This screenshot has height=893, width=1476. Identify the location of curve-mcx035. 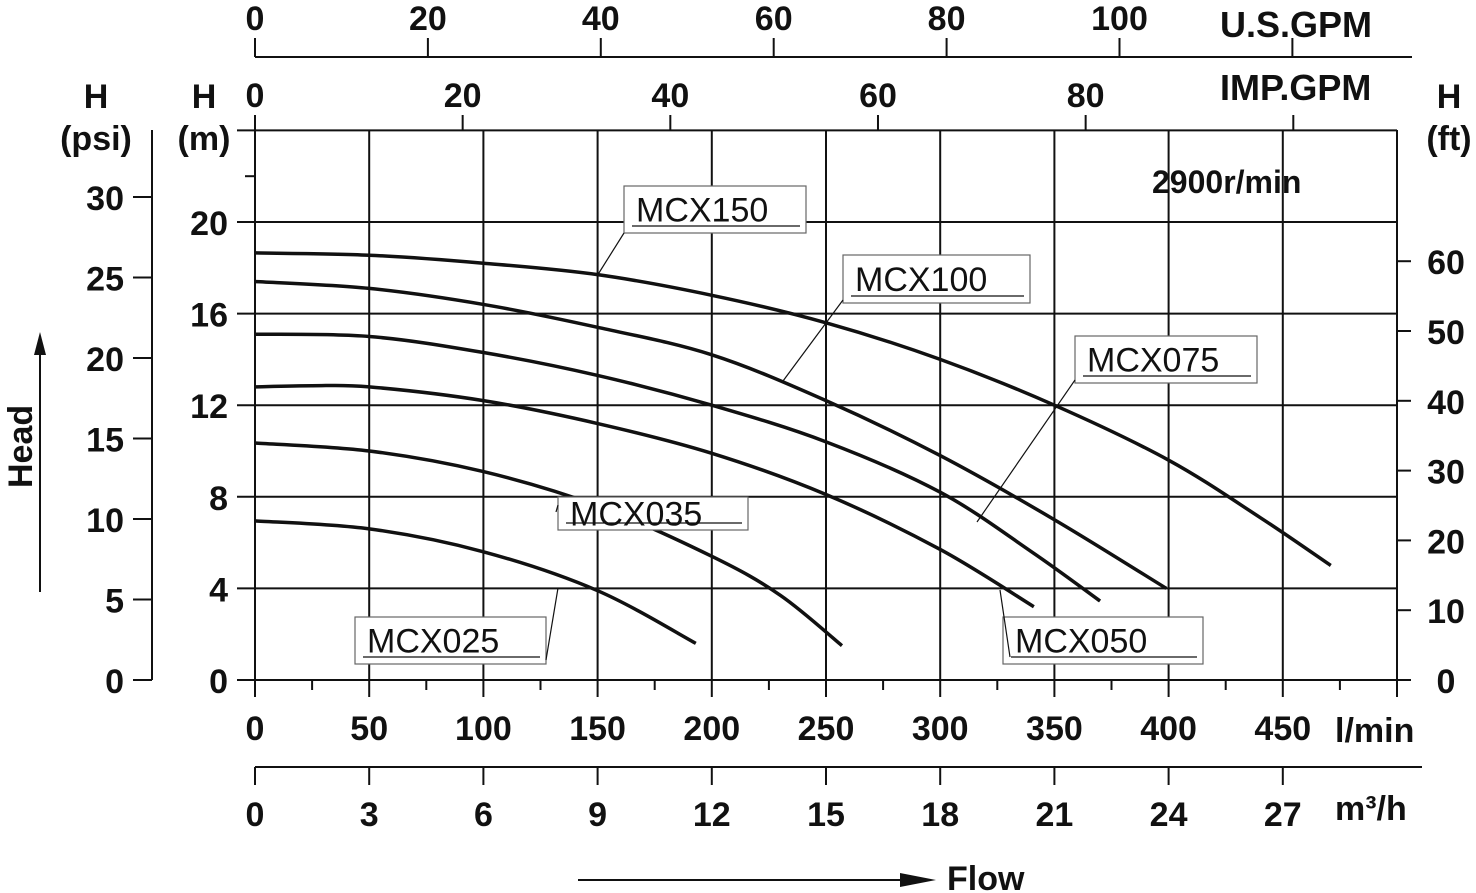
(549, 544).